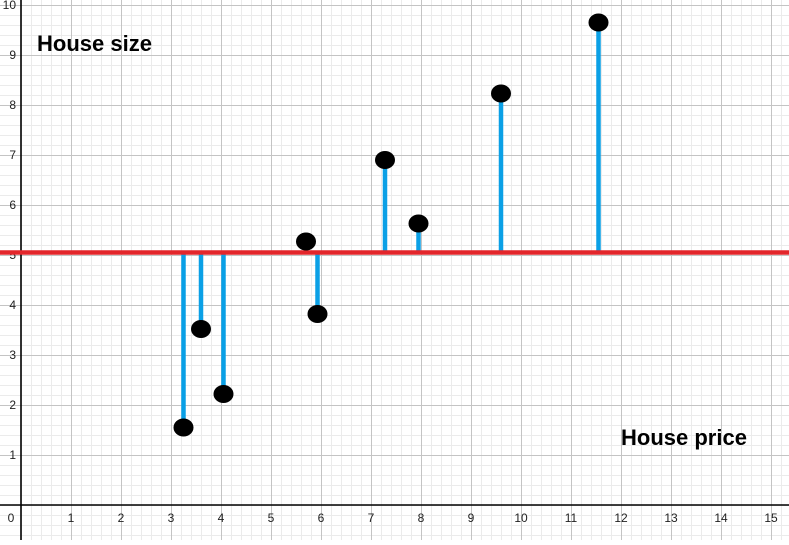 The image size is (789, 545). What do you see at coordinates (684, 437) in the screenshot?
I see `annotation-house-price: House price` at bounding box center [684, 437].